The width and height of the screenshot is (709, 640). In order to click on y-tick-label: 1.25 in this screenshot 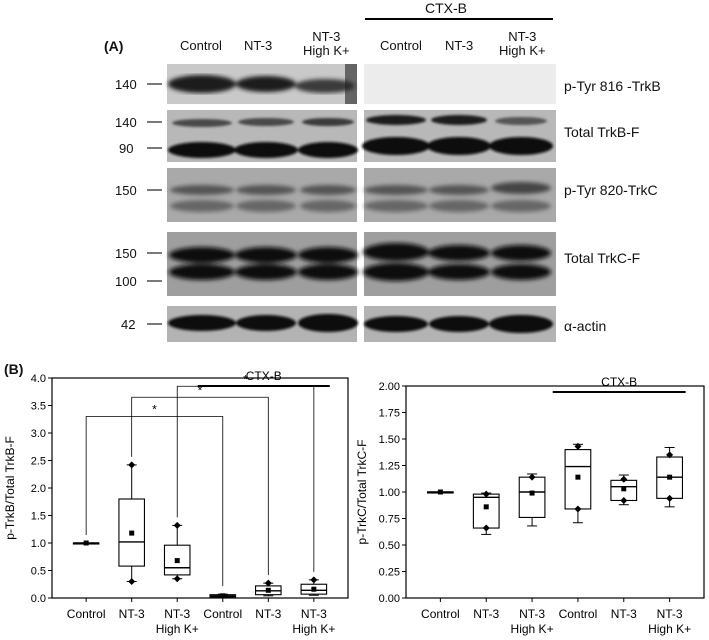, I will do `click(389, 467)`.